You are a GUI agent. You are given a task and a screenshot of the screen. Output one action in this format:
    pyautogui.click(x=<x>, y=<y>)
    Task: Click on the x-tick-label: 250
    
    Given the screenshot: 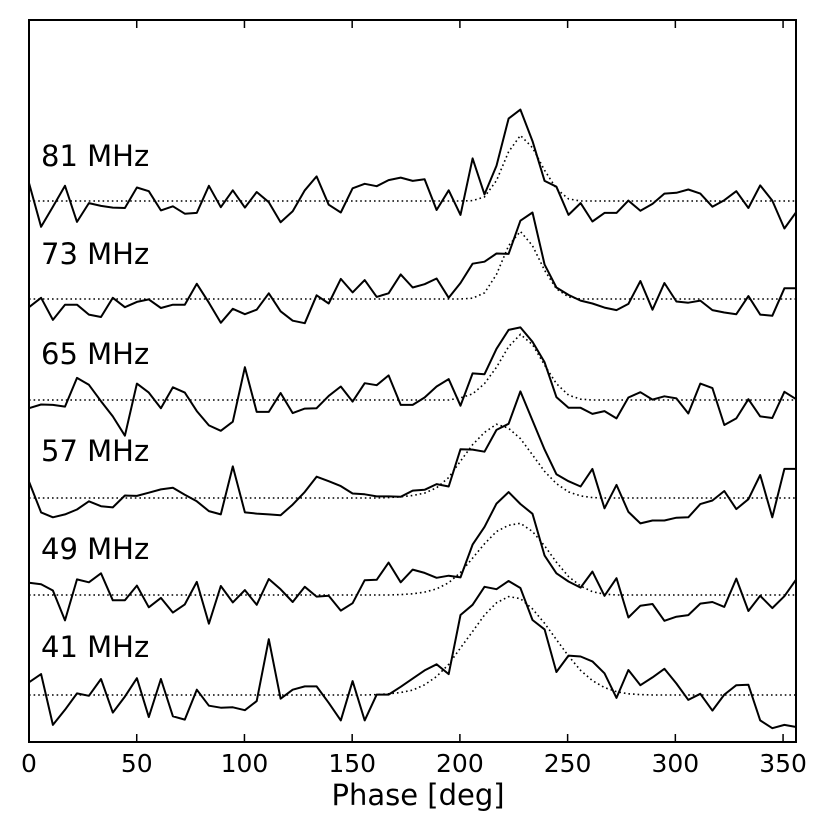 What is the action you would take?
    pyautogui.click(x=568, y=763)
    